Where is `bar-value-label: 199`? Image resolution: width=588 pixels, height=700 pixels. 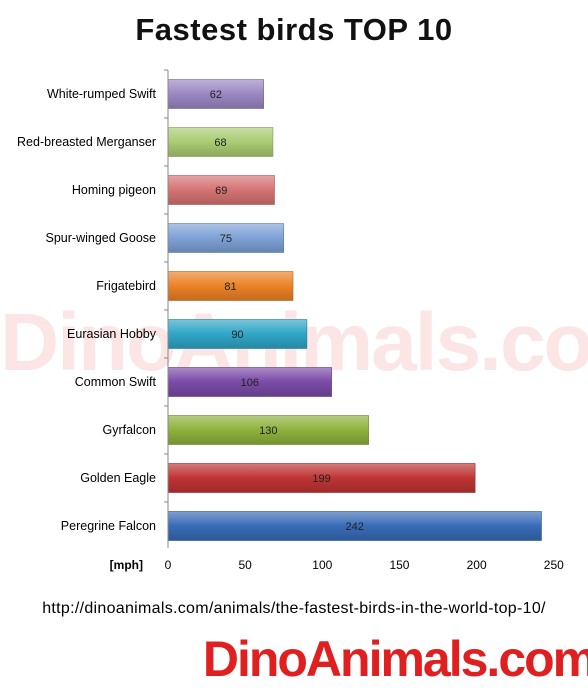
bar-value-label: 199 is located at coordinates (321, 479).